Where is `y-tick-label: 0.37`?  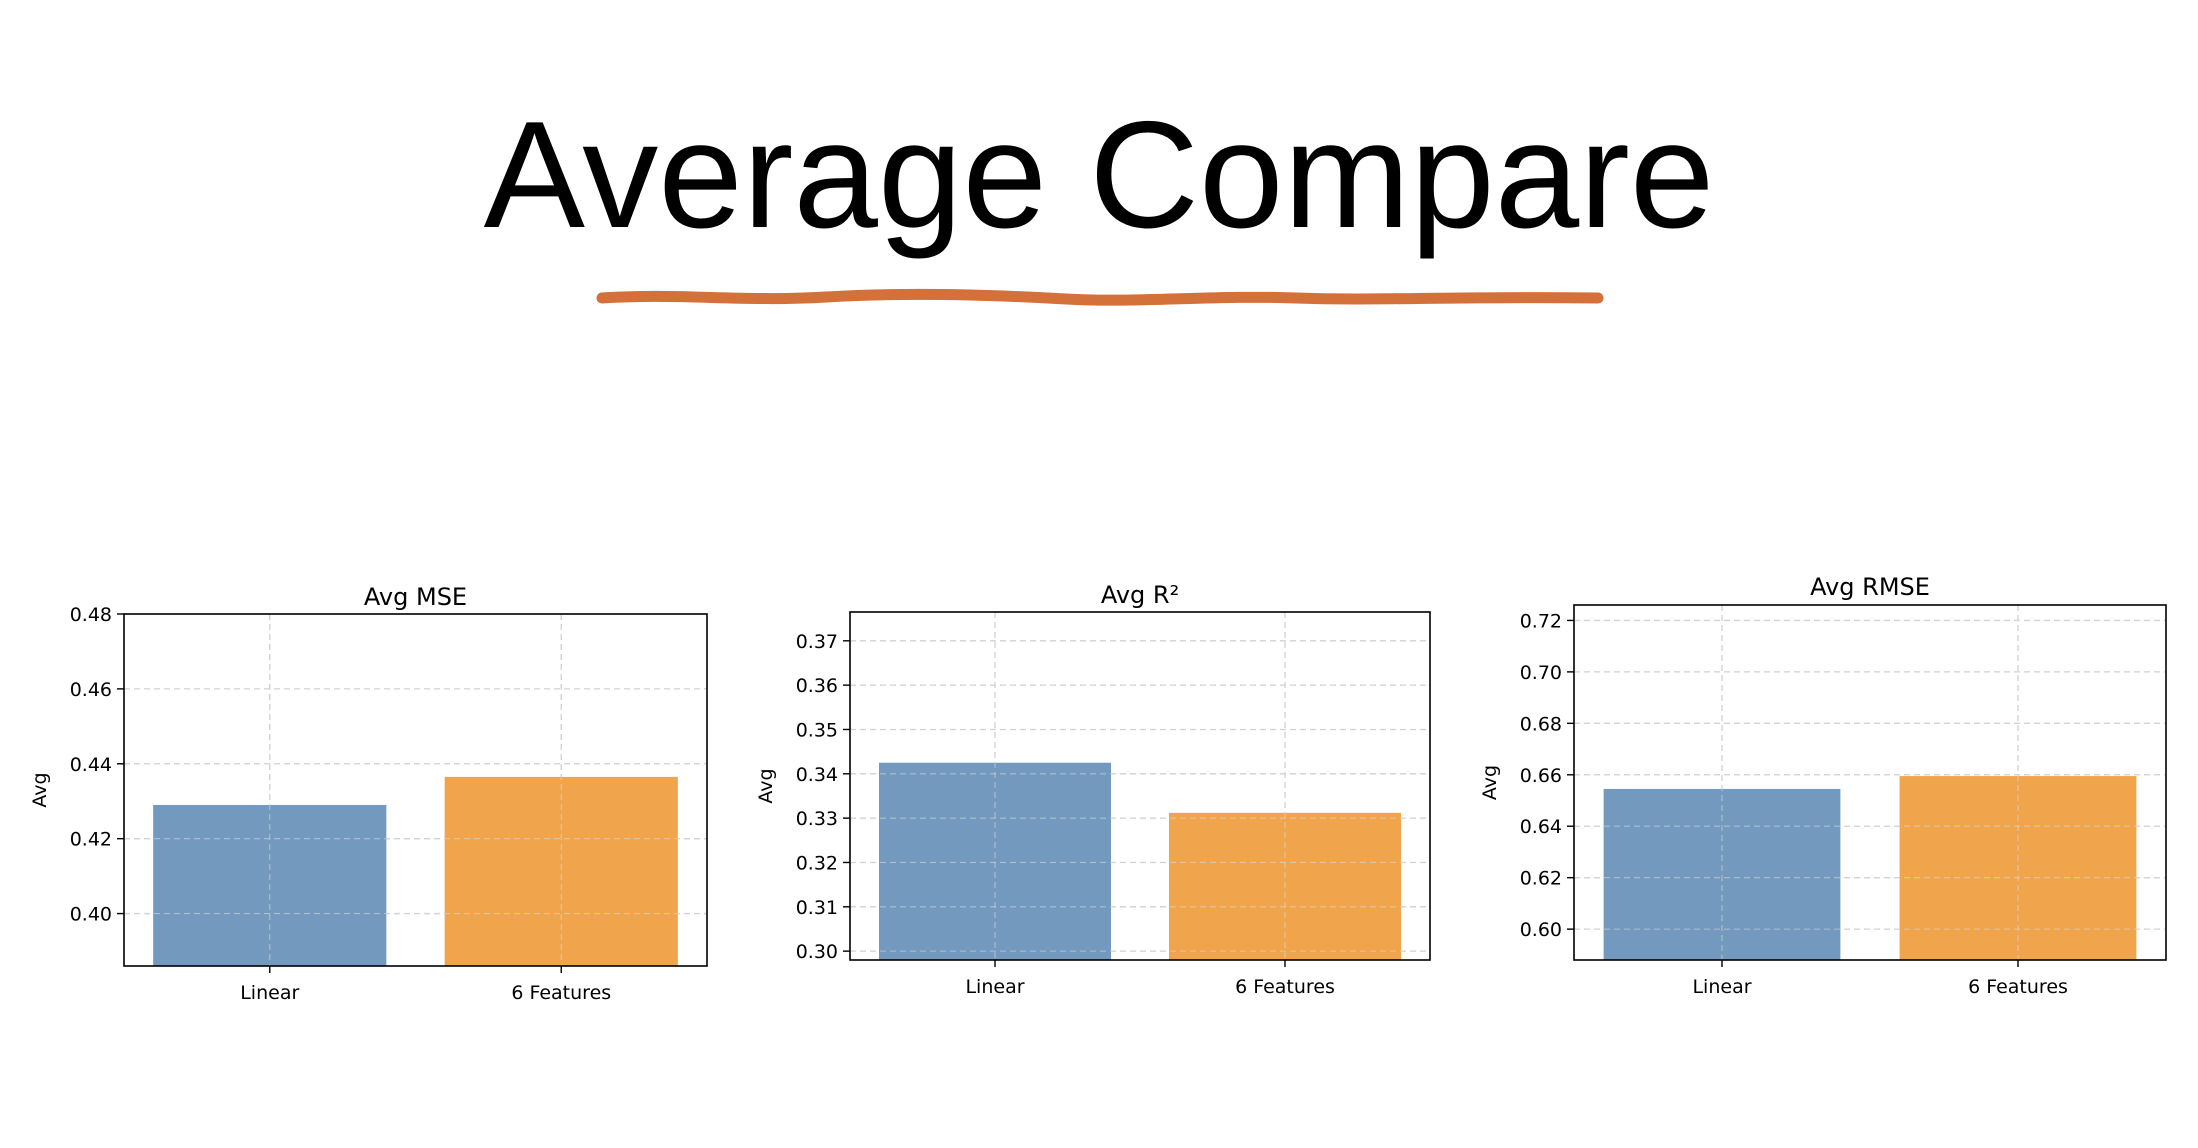 y-tick-label: 0.37 is located at coordinates (817, 642).